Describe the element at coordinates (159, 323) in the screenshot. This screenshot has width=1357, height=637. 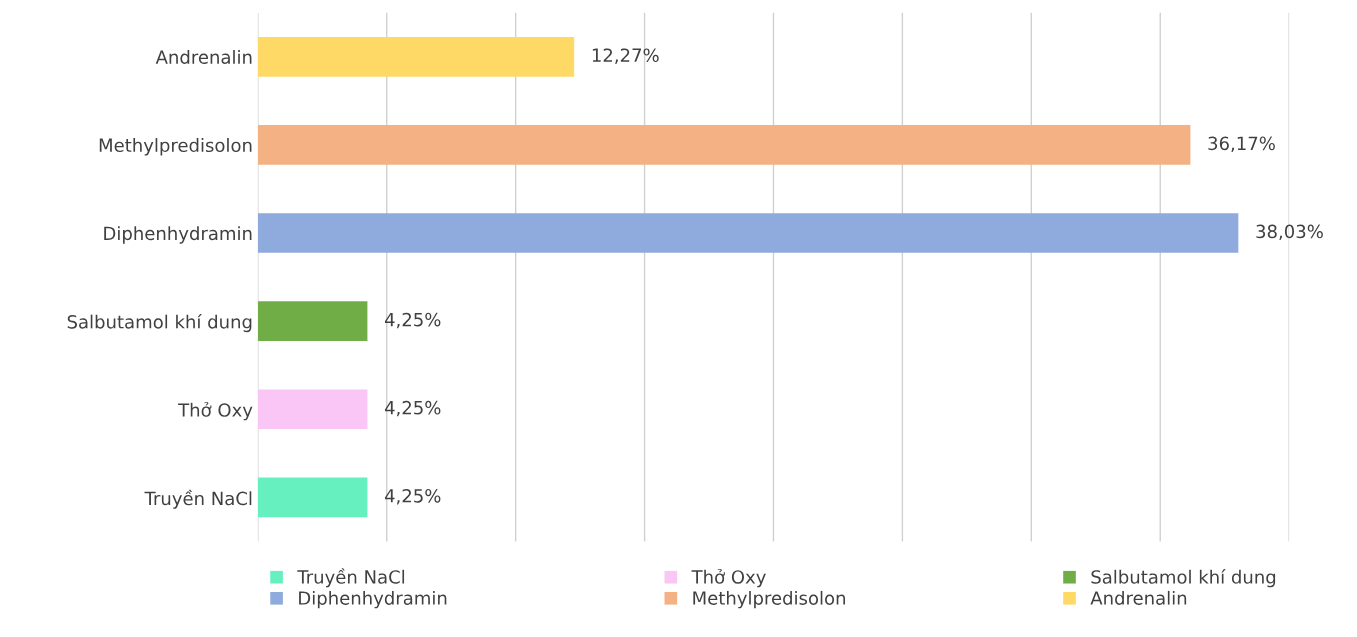
I see `y-tick-label: Salbutamol khí dung` at that location.